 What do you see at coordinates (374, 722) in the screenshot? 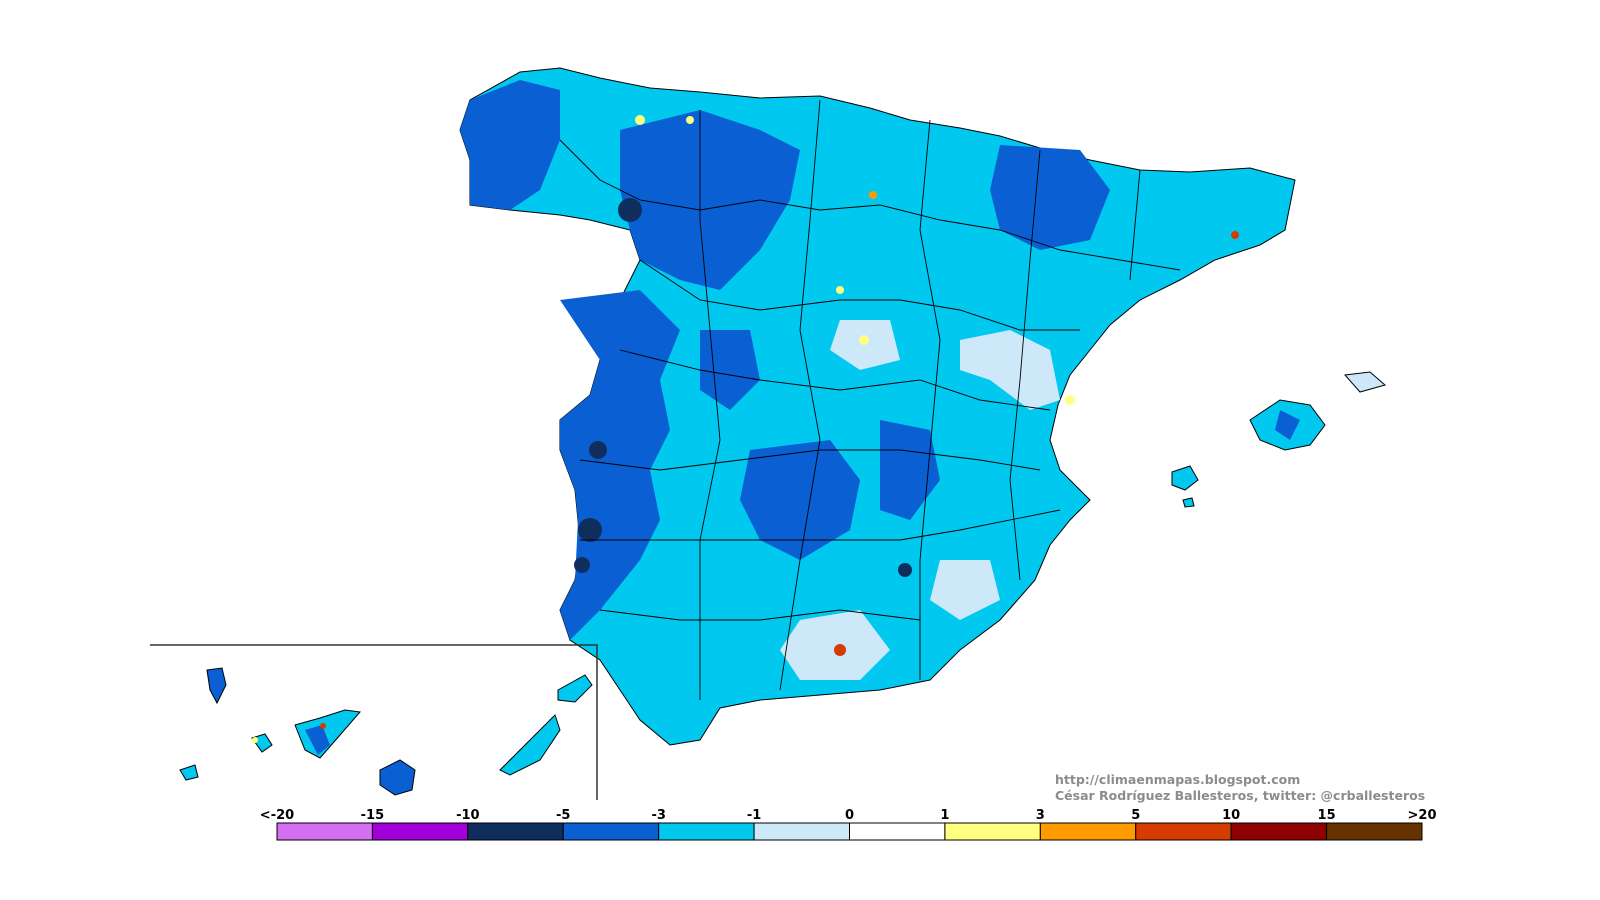
I see `canary-islands-inset` at bounding box center [374, 722].